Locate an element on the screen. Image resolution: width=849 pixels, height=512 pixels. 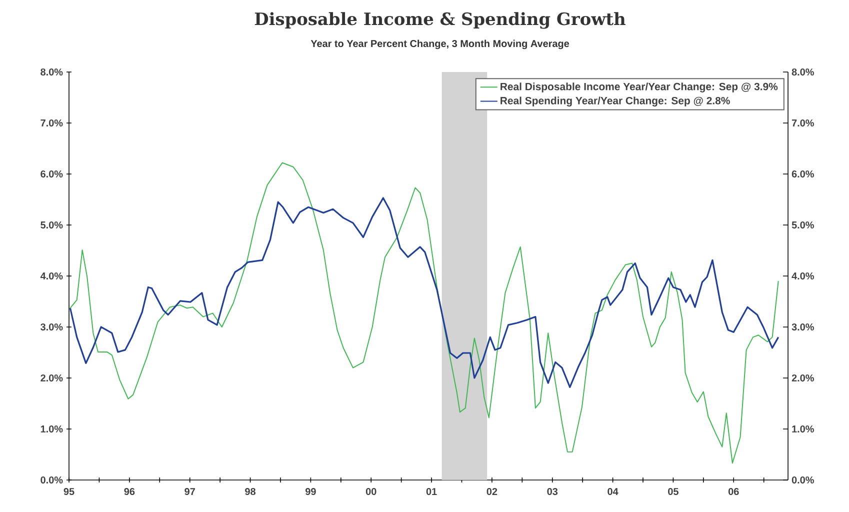
y-tick-label: 2.0% is located at coordinates (51, 378).